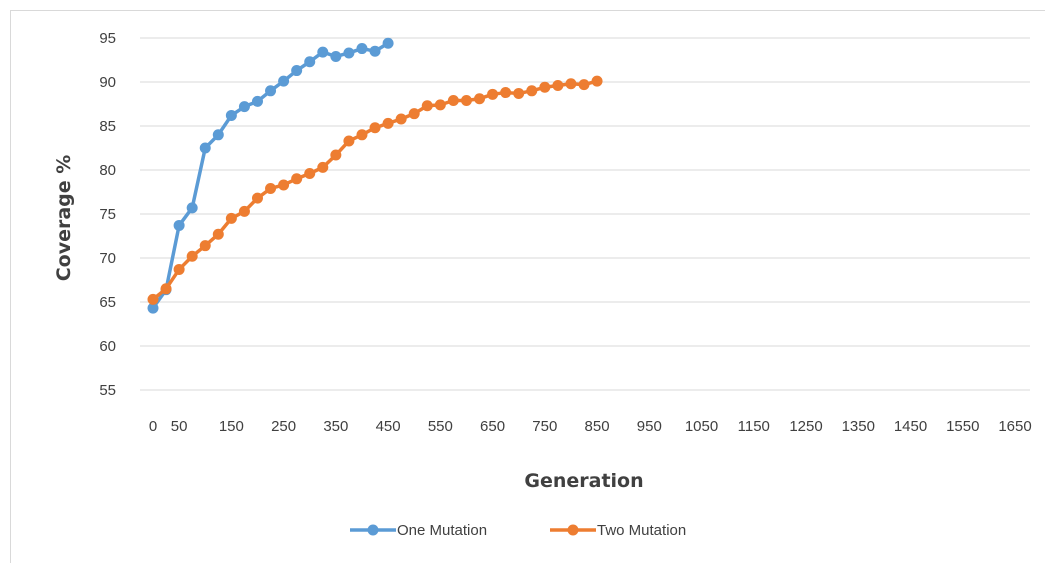 The image size is (1045, 563). I want to click on y-tick-label: 90, so click(107, 82).